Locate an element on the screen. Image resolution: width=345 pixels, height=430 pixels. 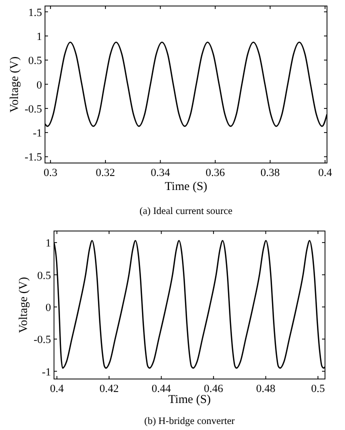
x-tick-label: 0.38 is located at coordinates (270, 173).